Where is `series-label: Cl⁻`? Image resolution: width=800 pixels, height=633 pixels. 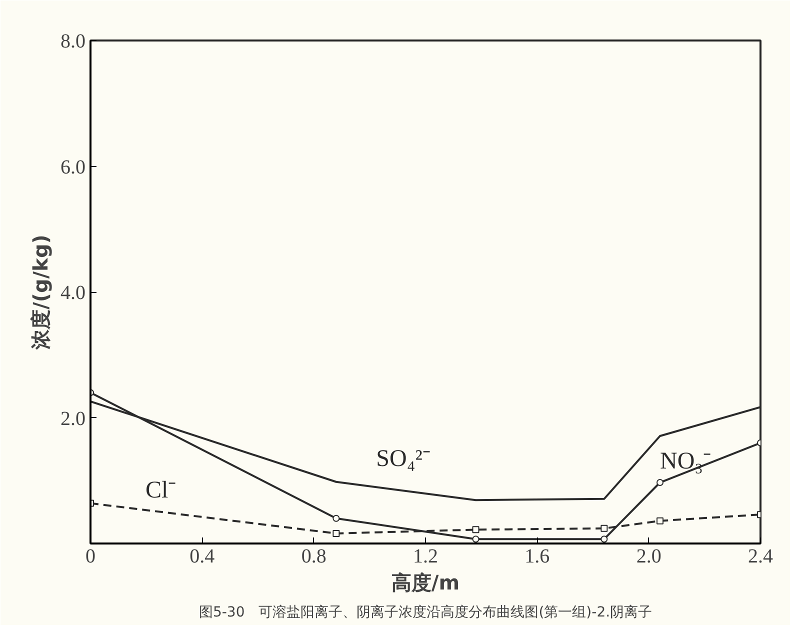 series-label: Cl⁻ is located at coordinates (161, 490).